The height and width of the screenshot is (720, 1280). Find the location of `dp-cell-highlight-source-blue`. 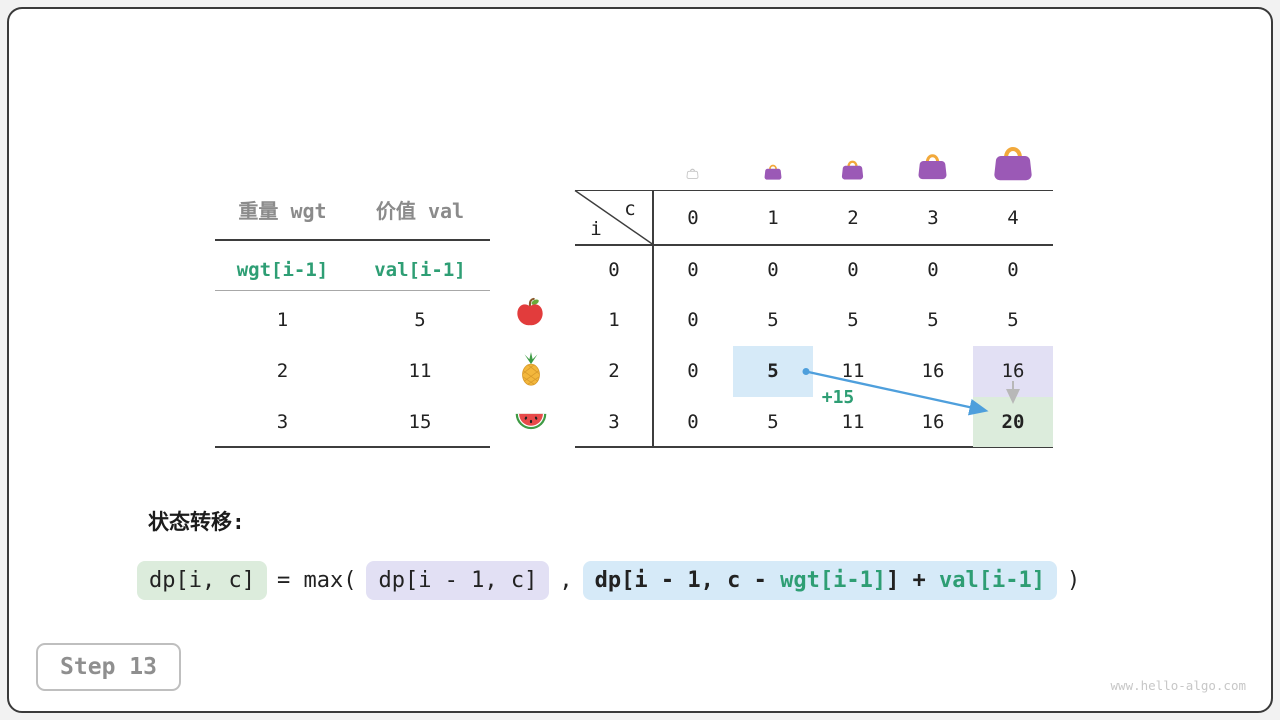

dp-cell-highlight-source-blue is located at coordinates (773, 371).